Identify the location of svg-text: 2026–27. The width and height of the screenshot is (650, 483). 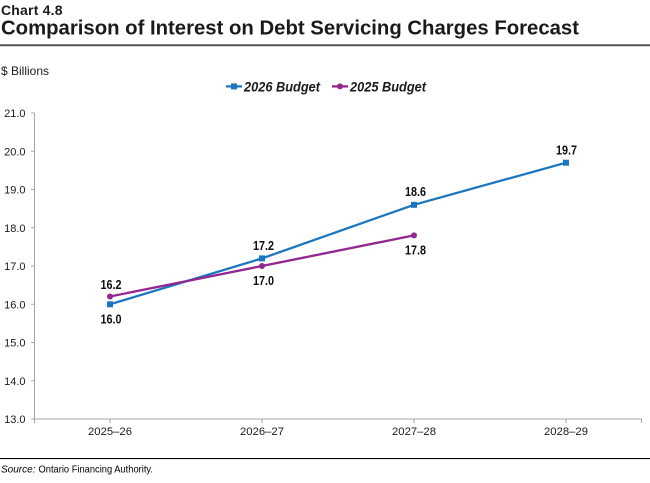
(262, 432).